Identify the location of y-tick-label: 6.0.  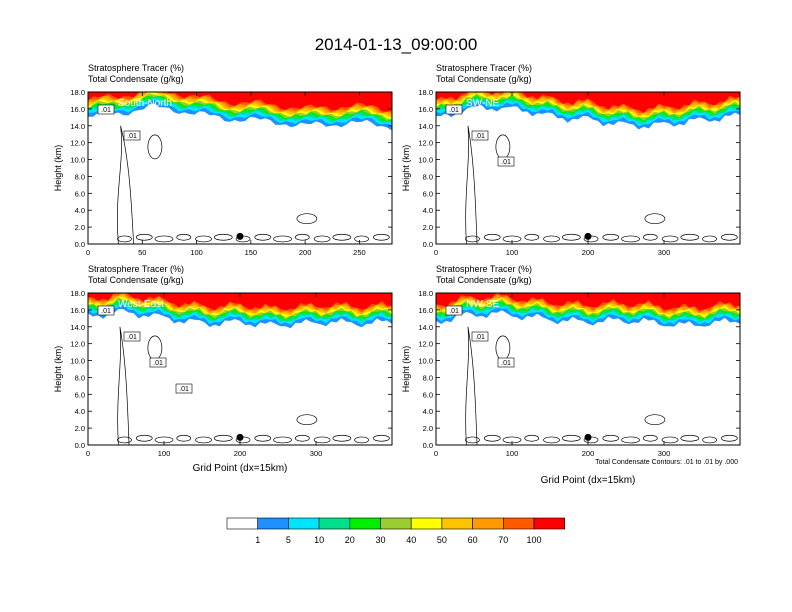
(428, 394).